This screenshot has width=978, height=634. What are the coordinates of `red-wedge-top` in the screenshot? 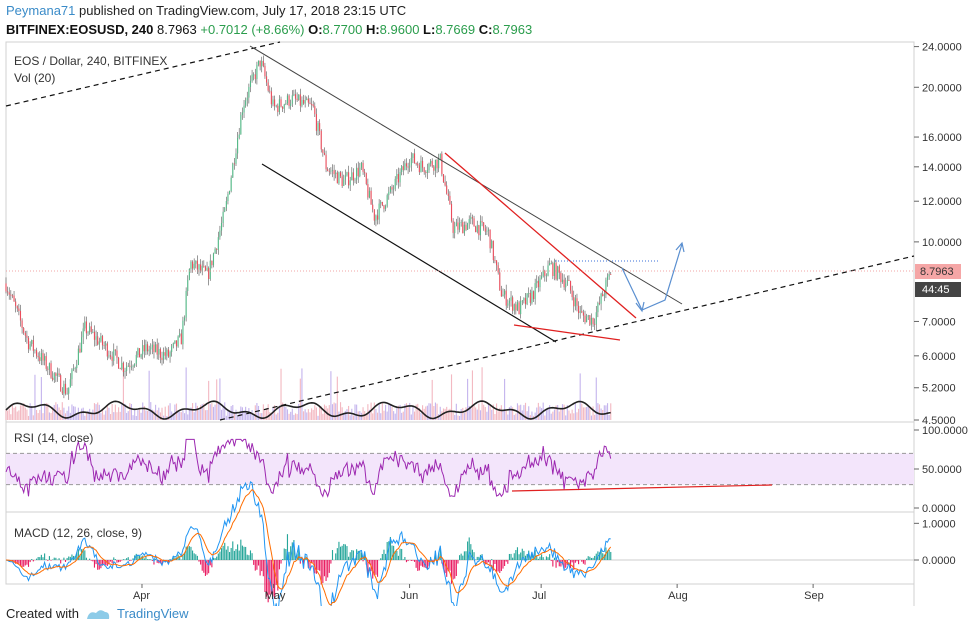 It's located at (540, 235).